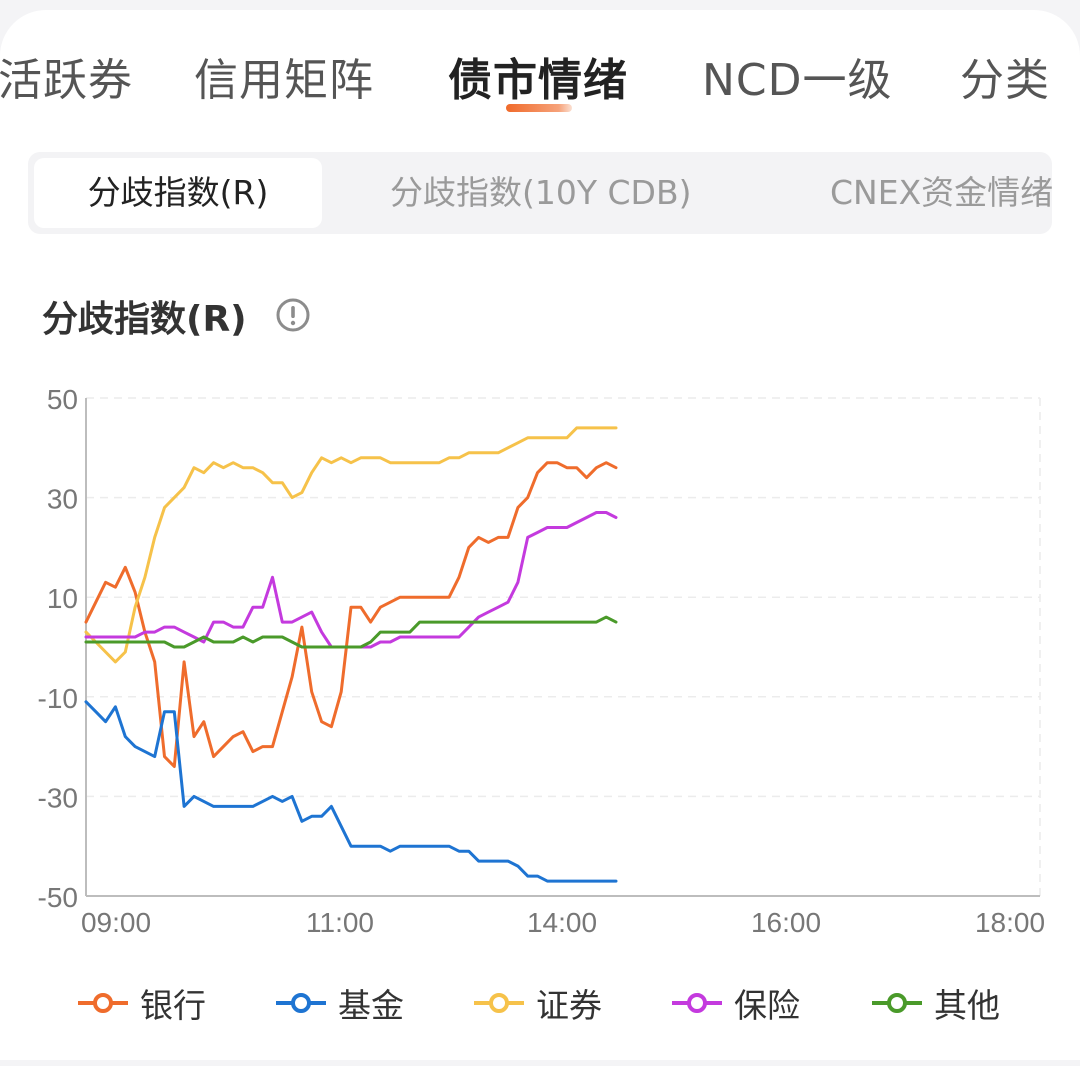  Describe the element at coordinates (58, 797) in the screenshot. I see `y-tick-label: -30` at that location.